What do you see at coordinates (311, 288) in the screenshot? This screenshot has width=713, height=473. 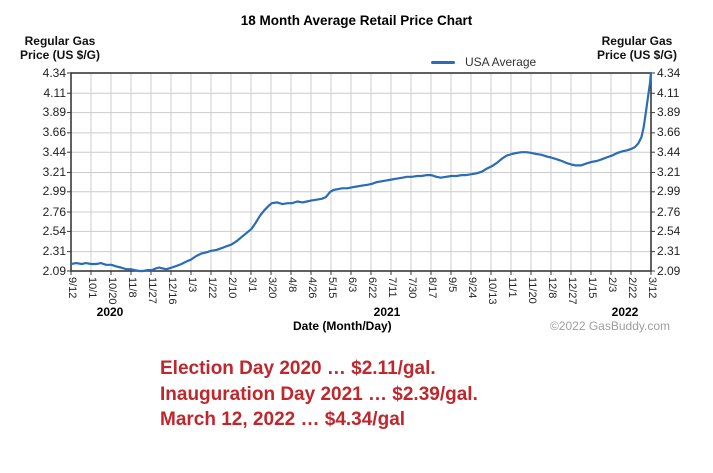 I see `x-tick-label: 4/26` at bounding box center [311, 288].